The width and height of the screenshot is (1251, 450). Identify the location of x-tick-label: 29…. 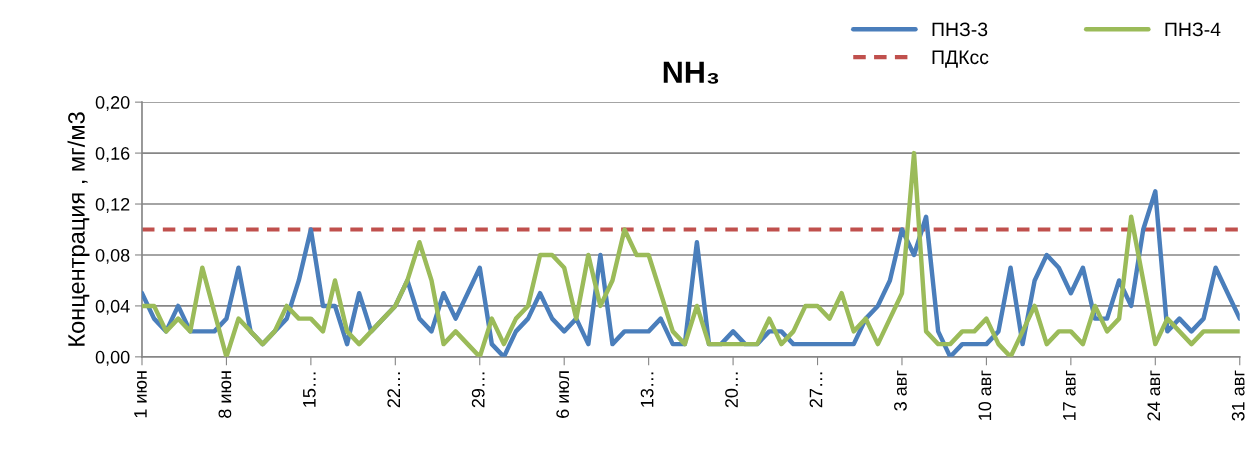
(478, 390).